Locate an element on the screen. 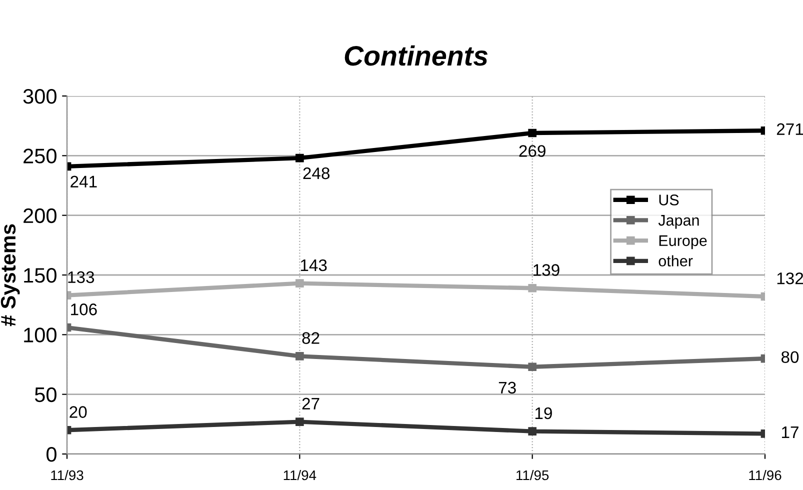 The image size is (803, 490). legend-label: US is located at coordinates (669, 200).